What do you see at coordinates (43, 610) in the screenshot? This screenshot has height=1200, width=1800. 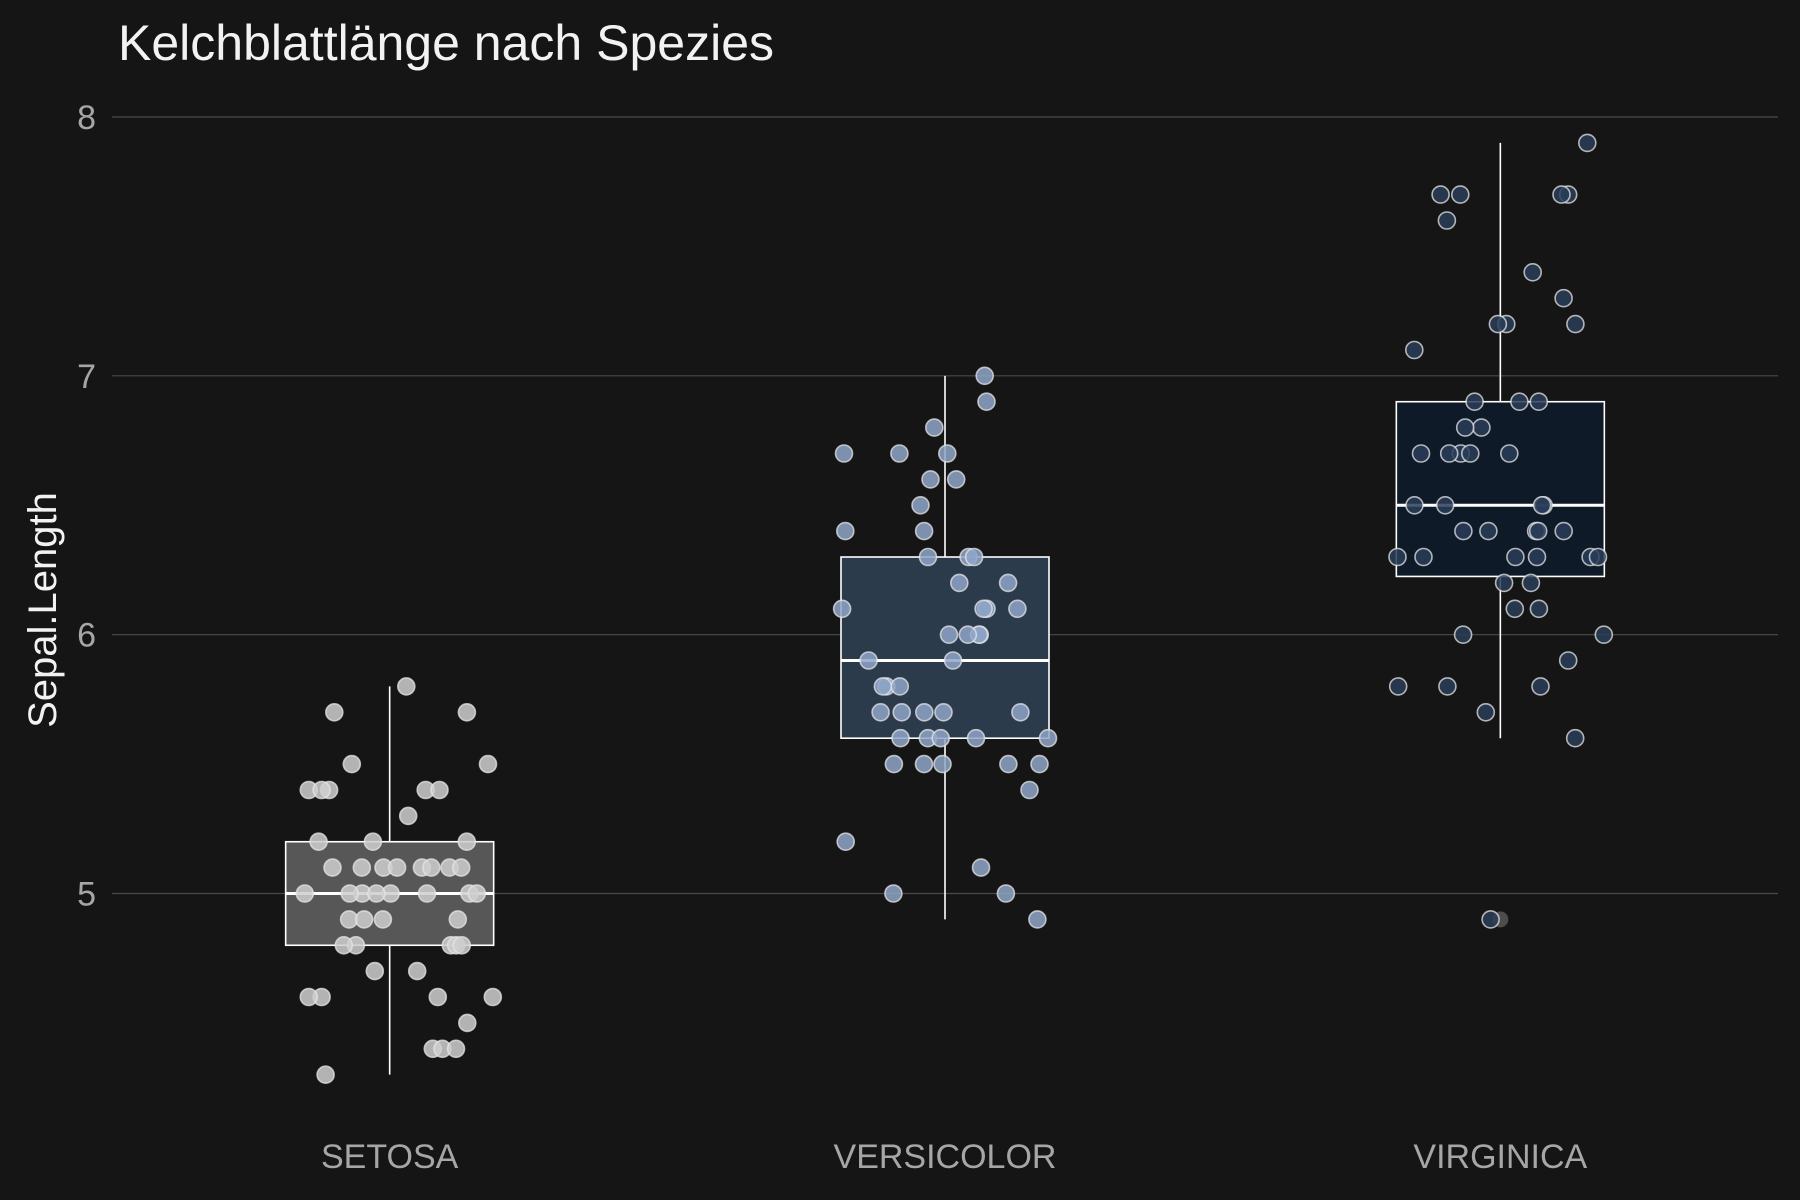 I see `y-axis-label: Sepal.Length` at bounding box center [43, 610].